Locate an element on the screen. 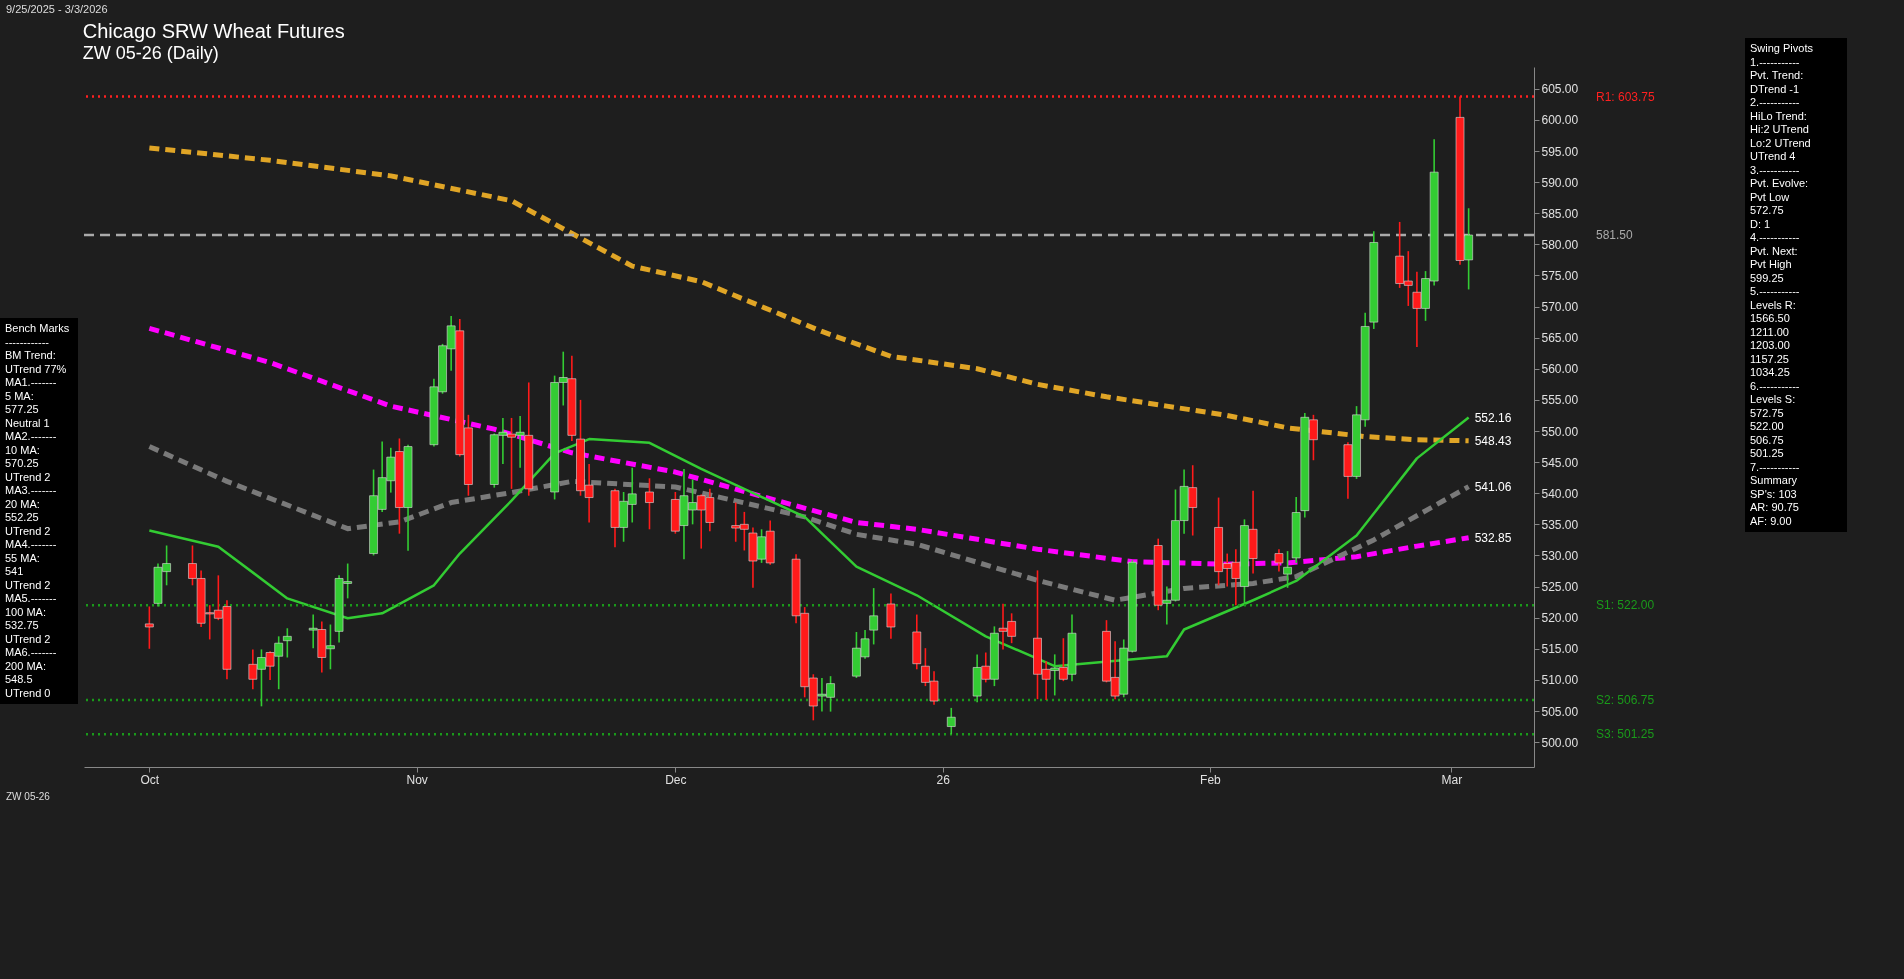 The width and height of the screenshot is (1904, 979). ref-line-label: S1: 522.00 is located at coordinates (1625, 605).